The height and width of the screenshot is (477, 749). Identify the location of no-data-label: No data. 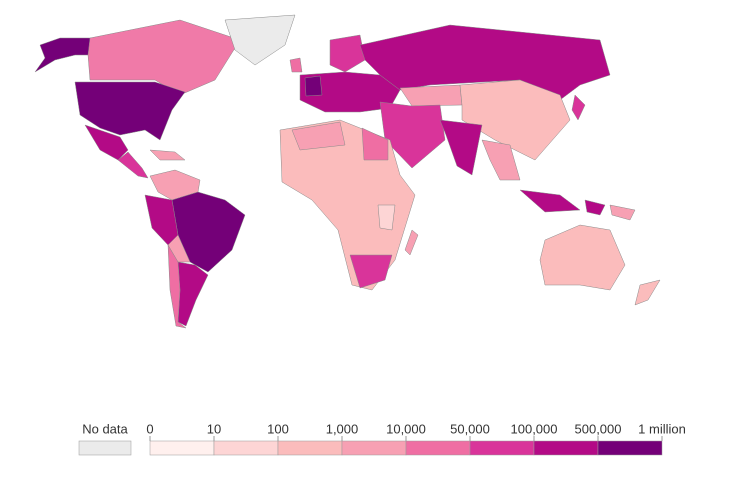
(105, 428).